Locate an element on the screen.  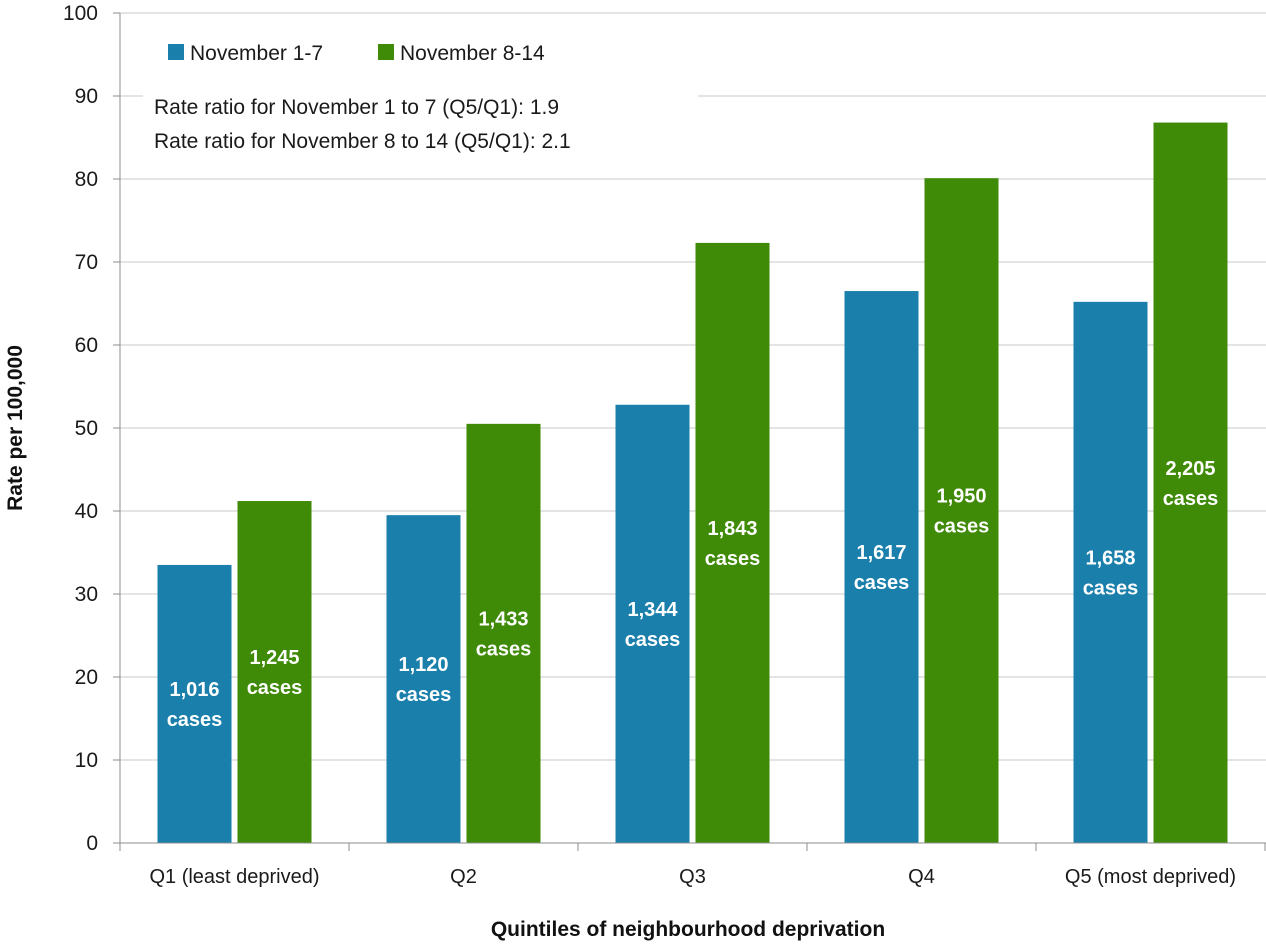
x-tick-label: Q5 (most deprived) is located at coordinates (1150, 877).